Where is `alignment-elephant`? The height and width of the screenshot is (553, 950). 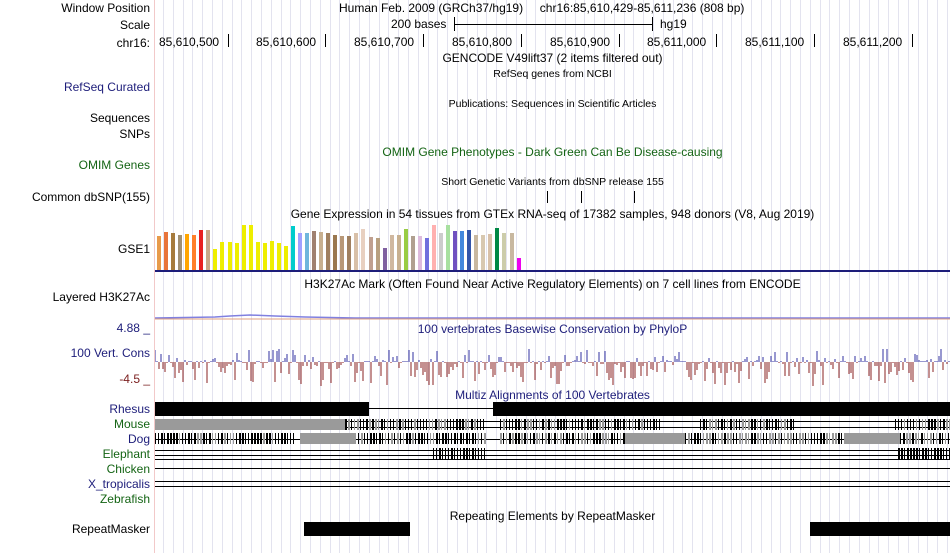
alignment-elephant is located at coordinates (552, 454).